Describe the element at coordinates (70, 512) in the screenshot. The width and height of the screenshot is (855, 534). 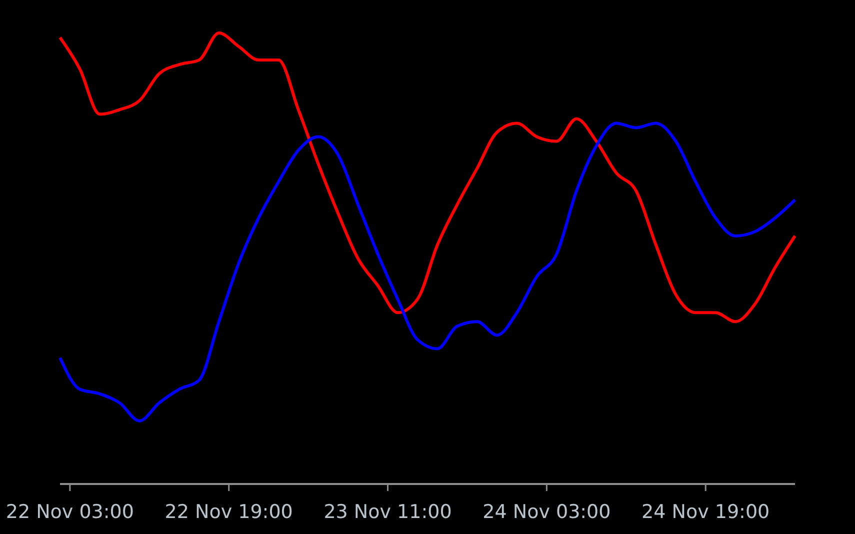
I see `x-tick-label: 22 Nov 03:00` at that location.